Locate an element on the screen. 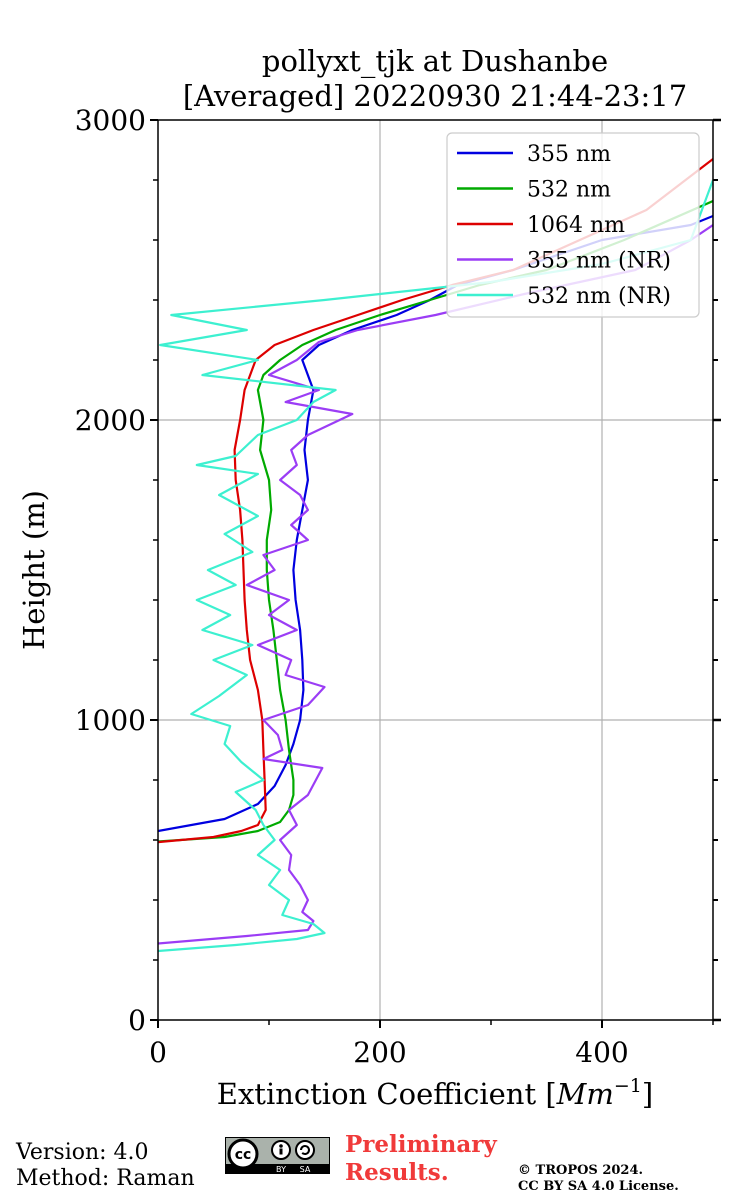 The image size is (750, 1200). legend-box is located at coordinates (573, 225).